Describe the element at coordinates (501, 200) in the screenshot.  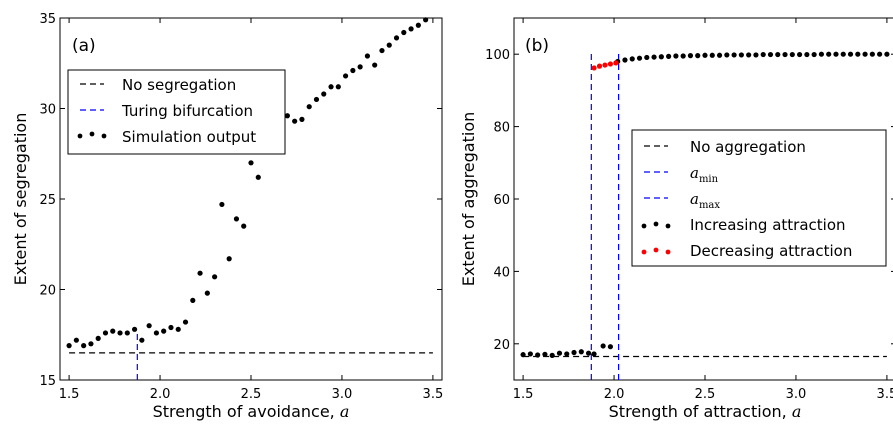
I see `panel-b-ytick-label-2: 60` at that location.